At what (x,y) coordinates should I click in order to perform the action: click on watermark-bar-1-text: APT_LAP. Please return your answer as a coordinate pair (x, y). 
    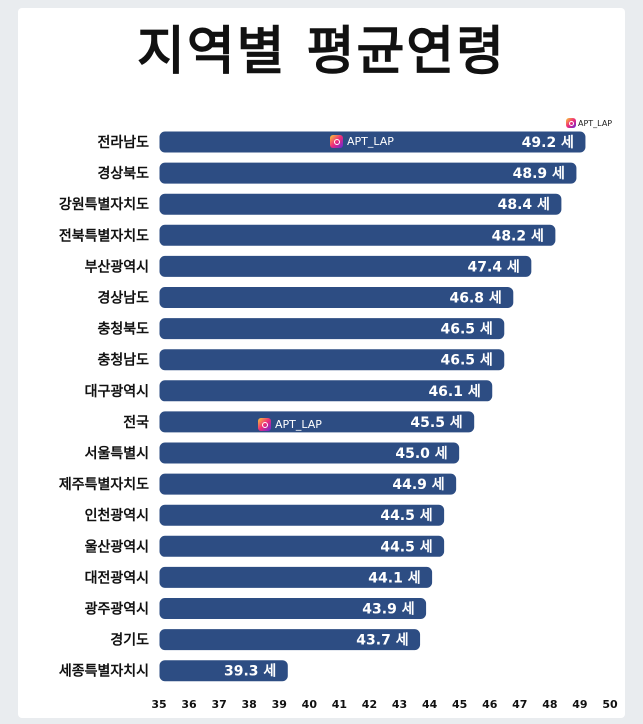
    Looking at the image, I should click on (370, 141).